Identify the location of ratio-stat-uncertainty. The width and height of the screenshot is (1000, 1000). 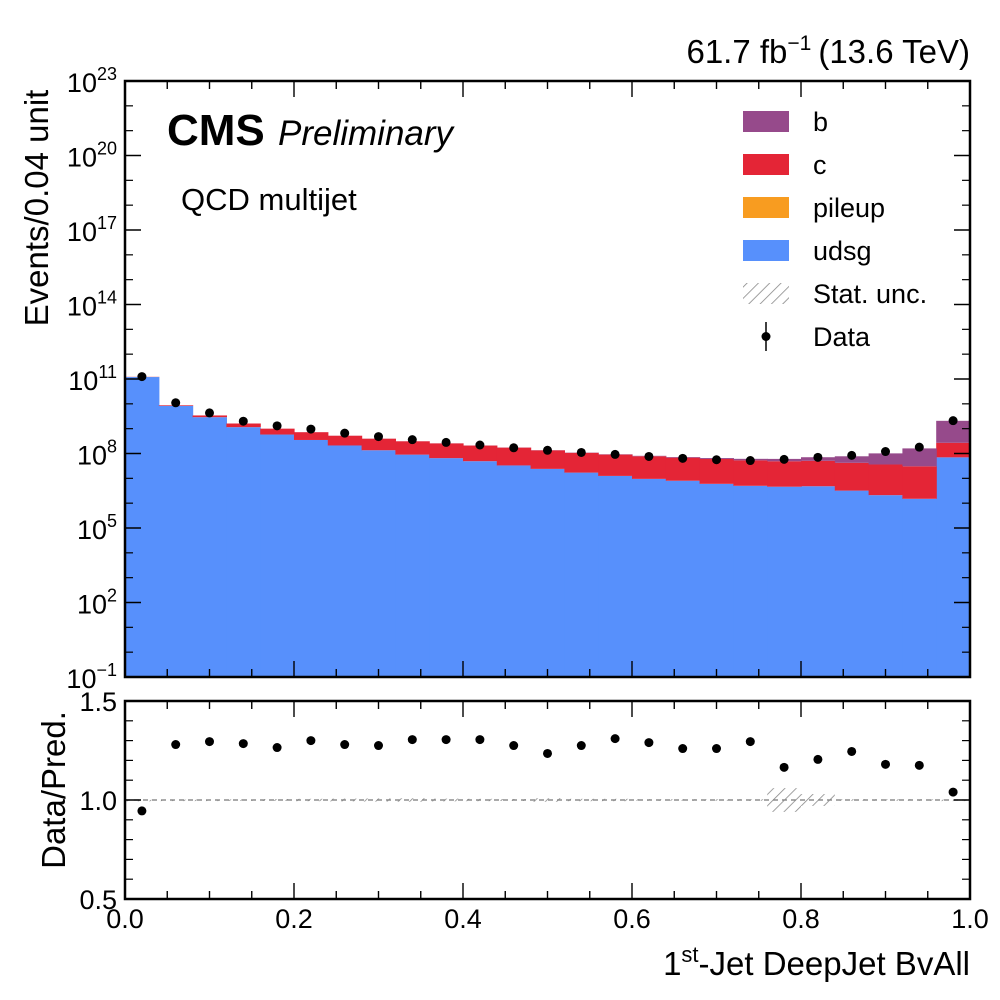
(547, 800).